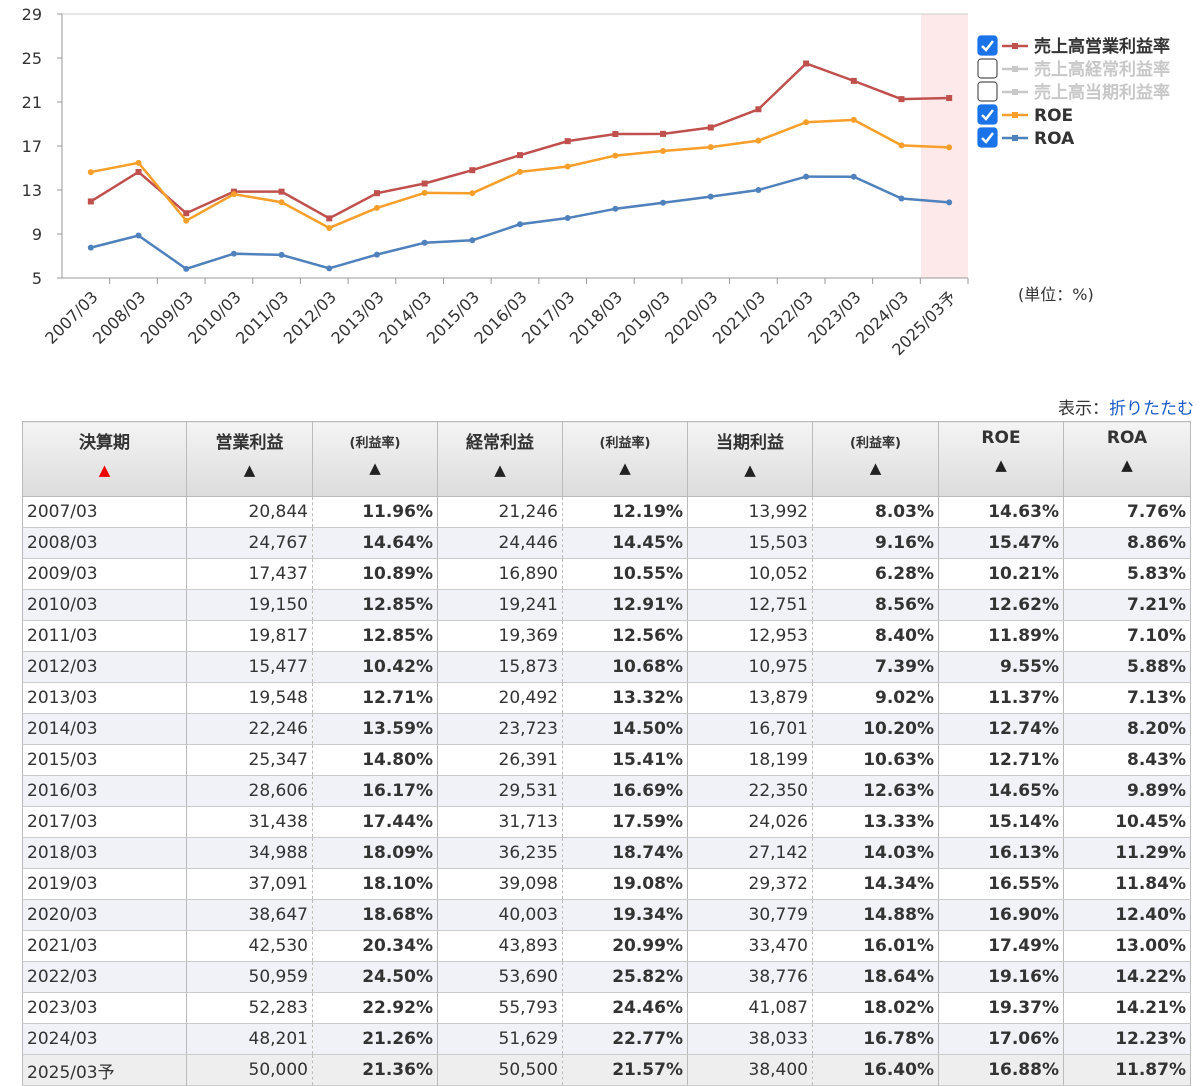  I want to click on header-cell: 決算期 ▲, so click(104, 459).